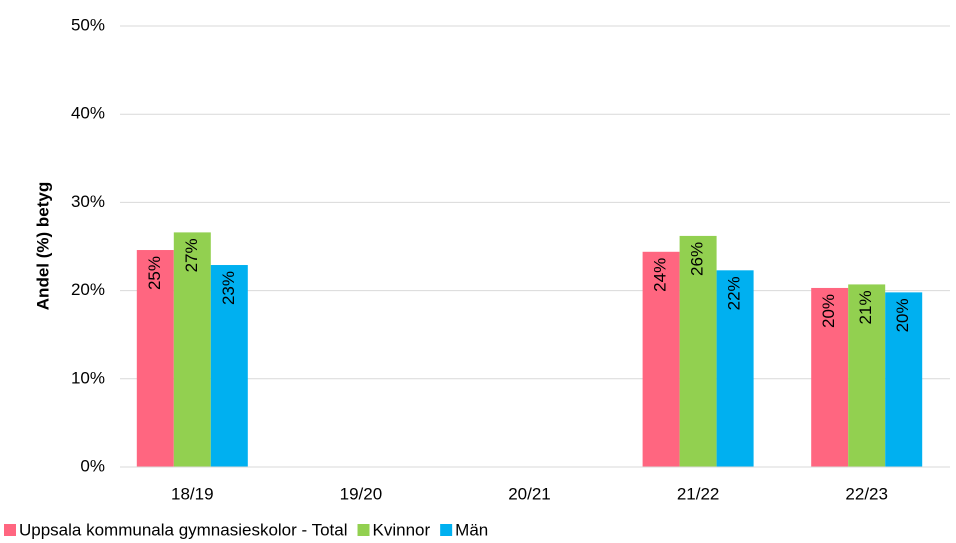 The width and height of the screenshot is (956, 543). What do you see at coordinates (88, 24) in the screenshot?
I see `y-tick-label: 50%` at bounding box center [88, 24].